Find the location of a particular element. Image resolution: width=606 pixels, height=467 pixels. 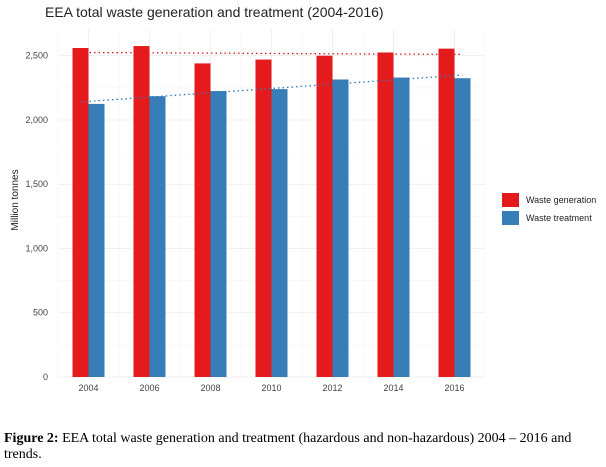

x-tick-label: 2012 is located at coordinates (332, 388).